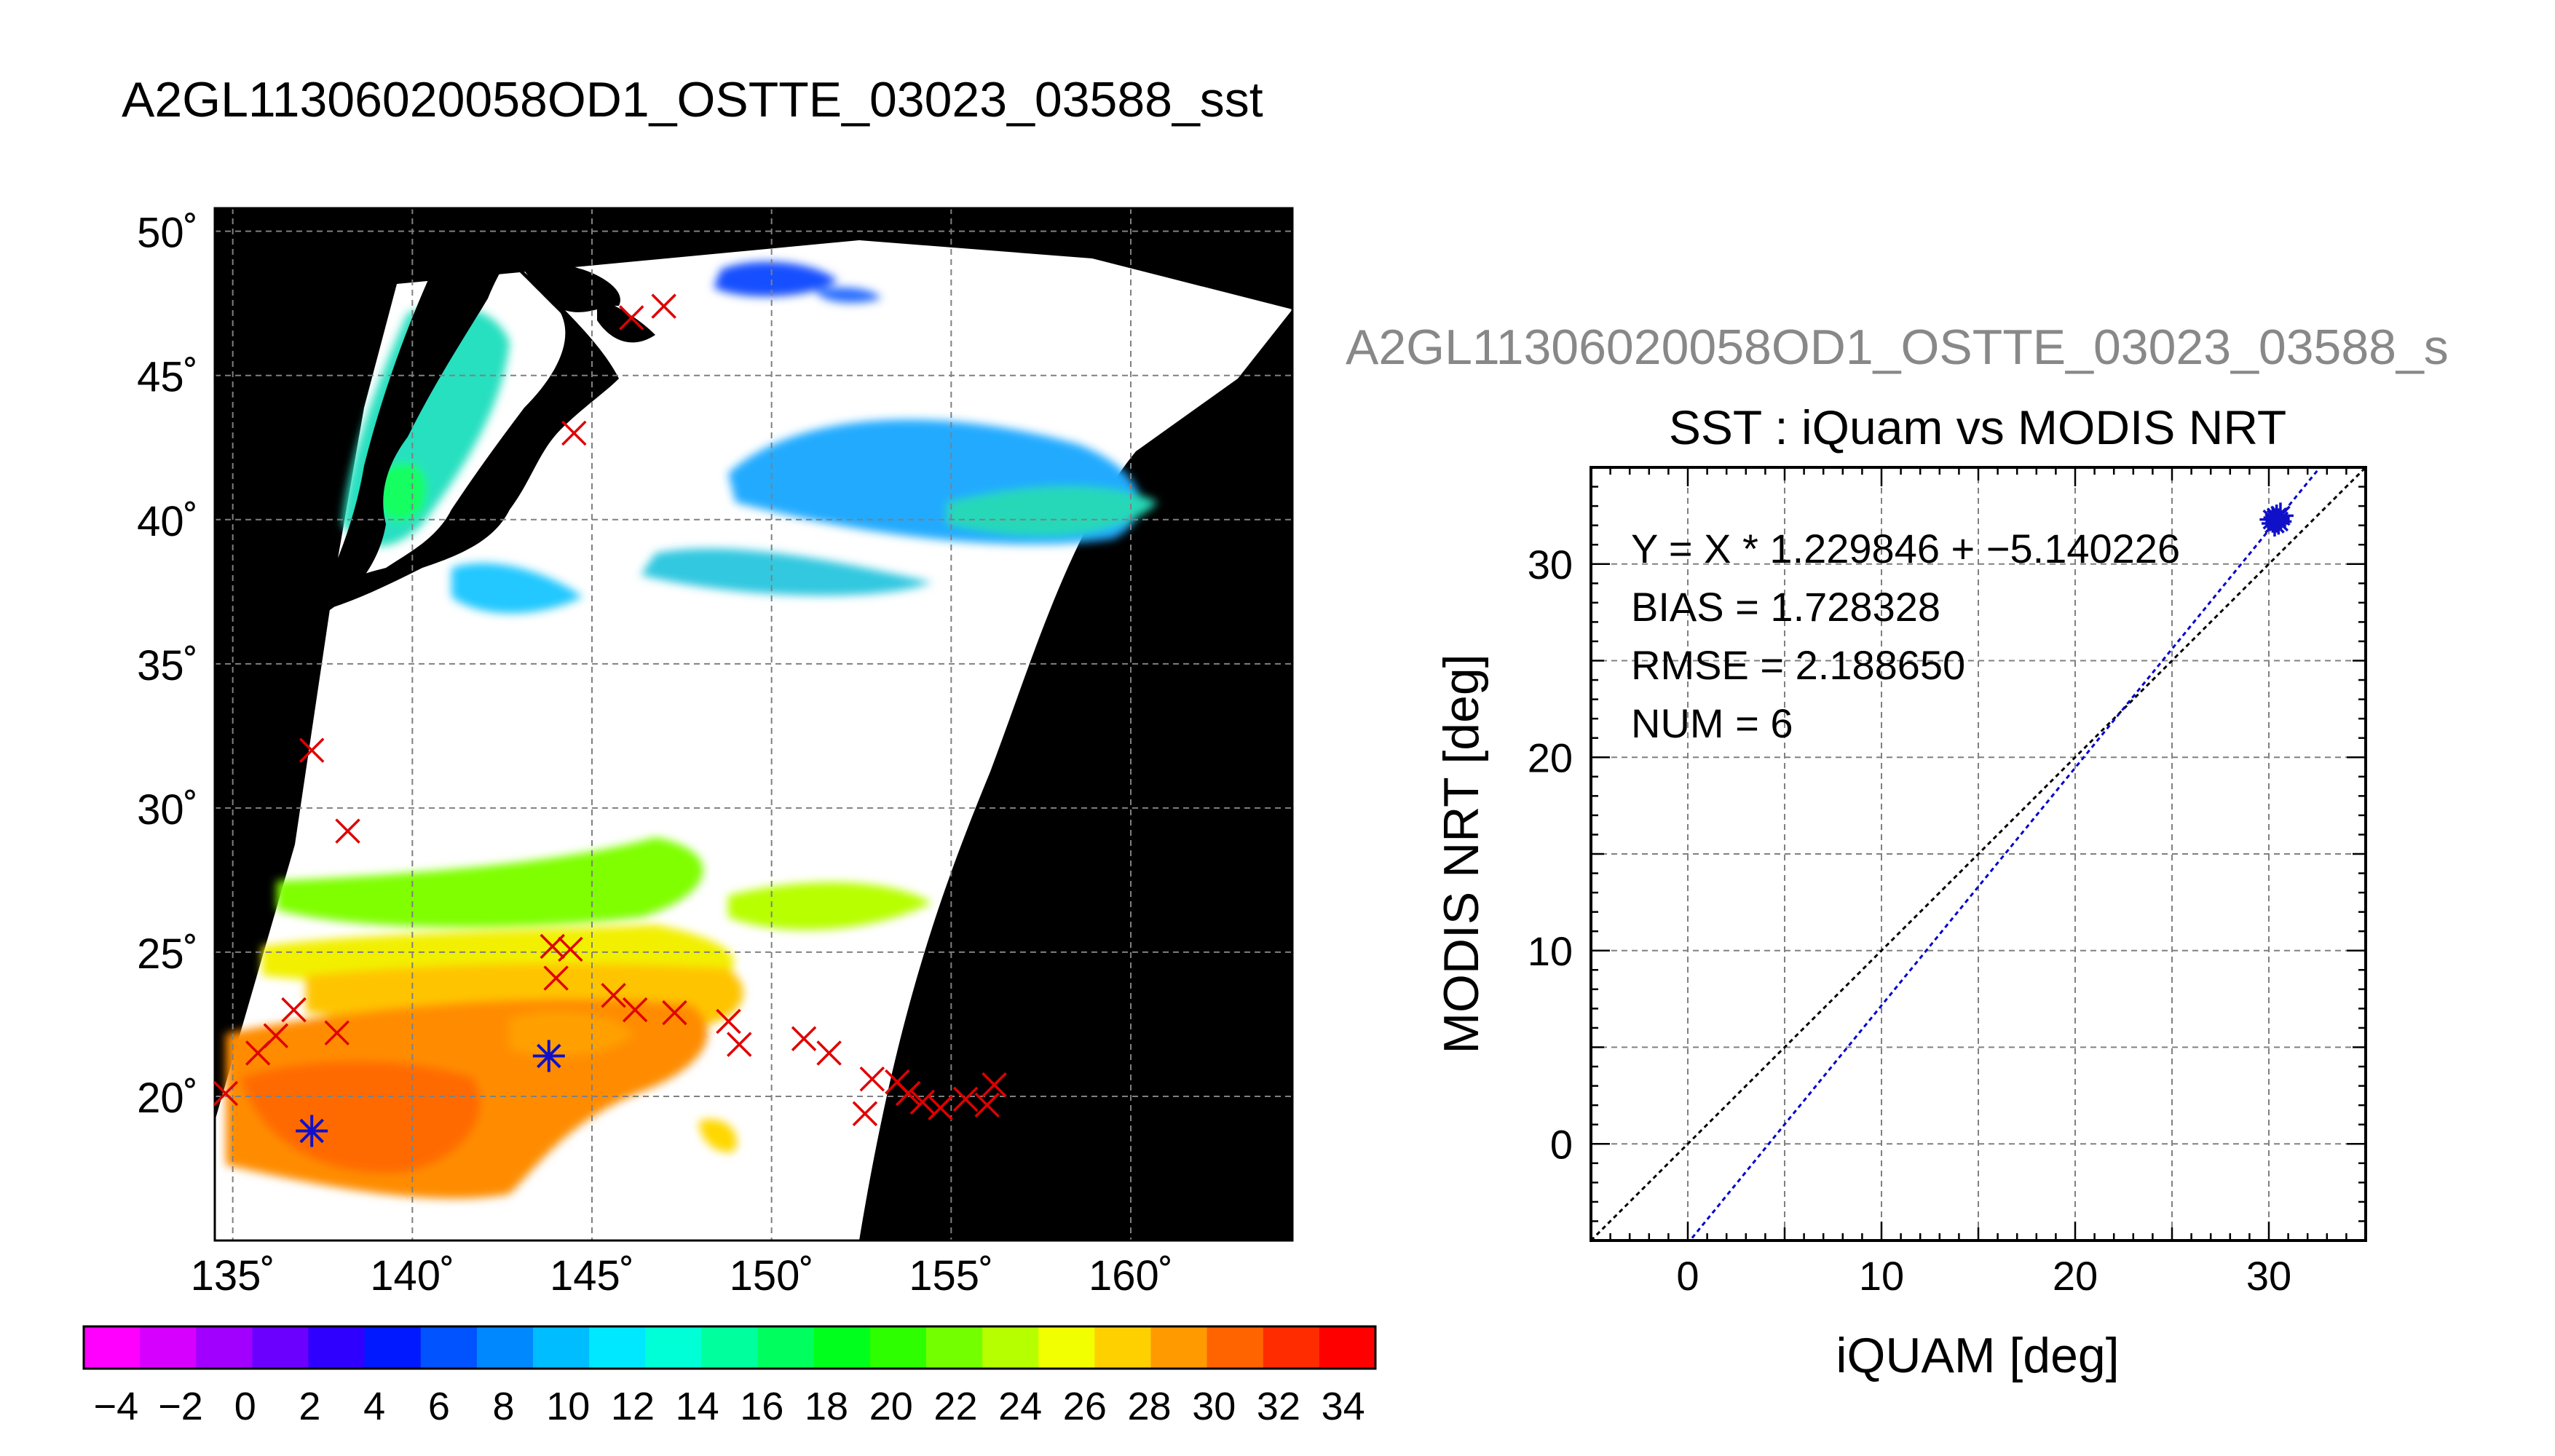 The width and height of the screenshot is (2555, 1456). Describe the element at coordinates (2268, 1276) in the screenshot. I see `x-tick-label: 30` at that location.